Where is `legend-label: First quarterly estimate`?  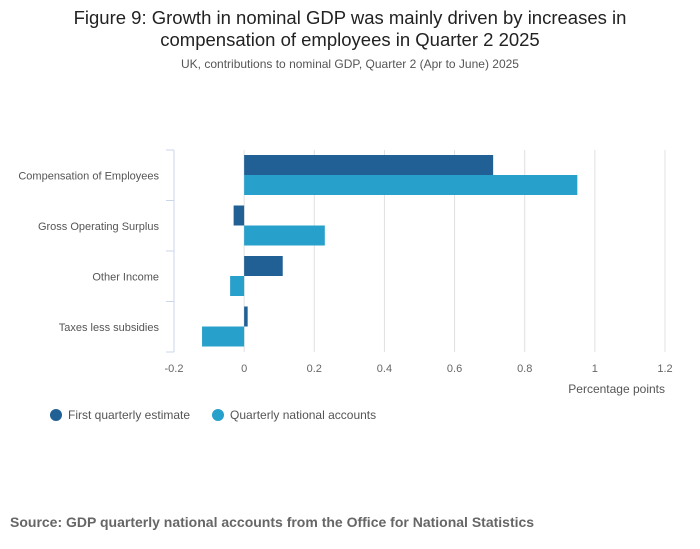 legend-label: First quarterly estimate is located at coordinates (129, 415).